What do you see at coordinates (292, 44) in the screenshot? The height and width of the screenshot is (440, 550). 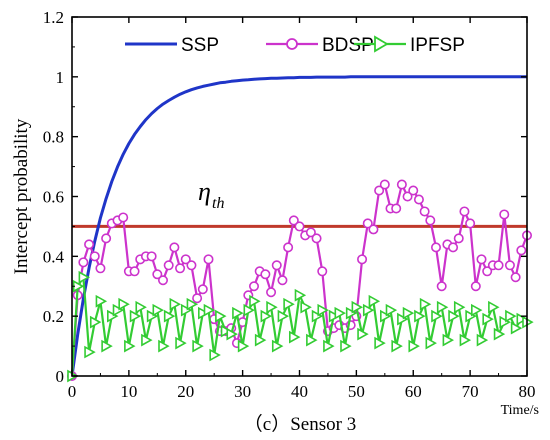 I see `legend-marker-circle` at bounding box center [292, 44].